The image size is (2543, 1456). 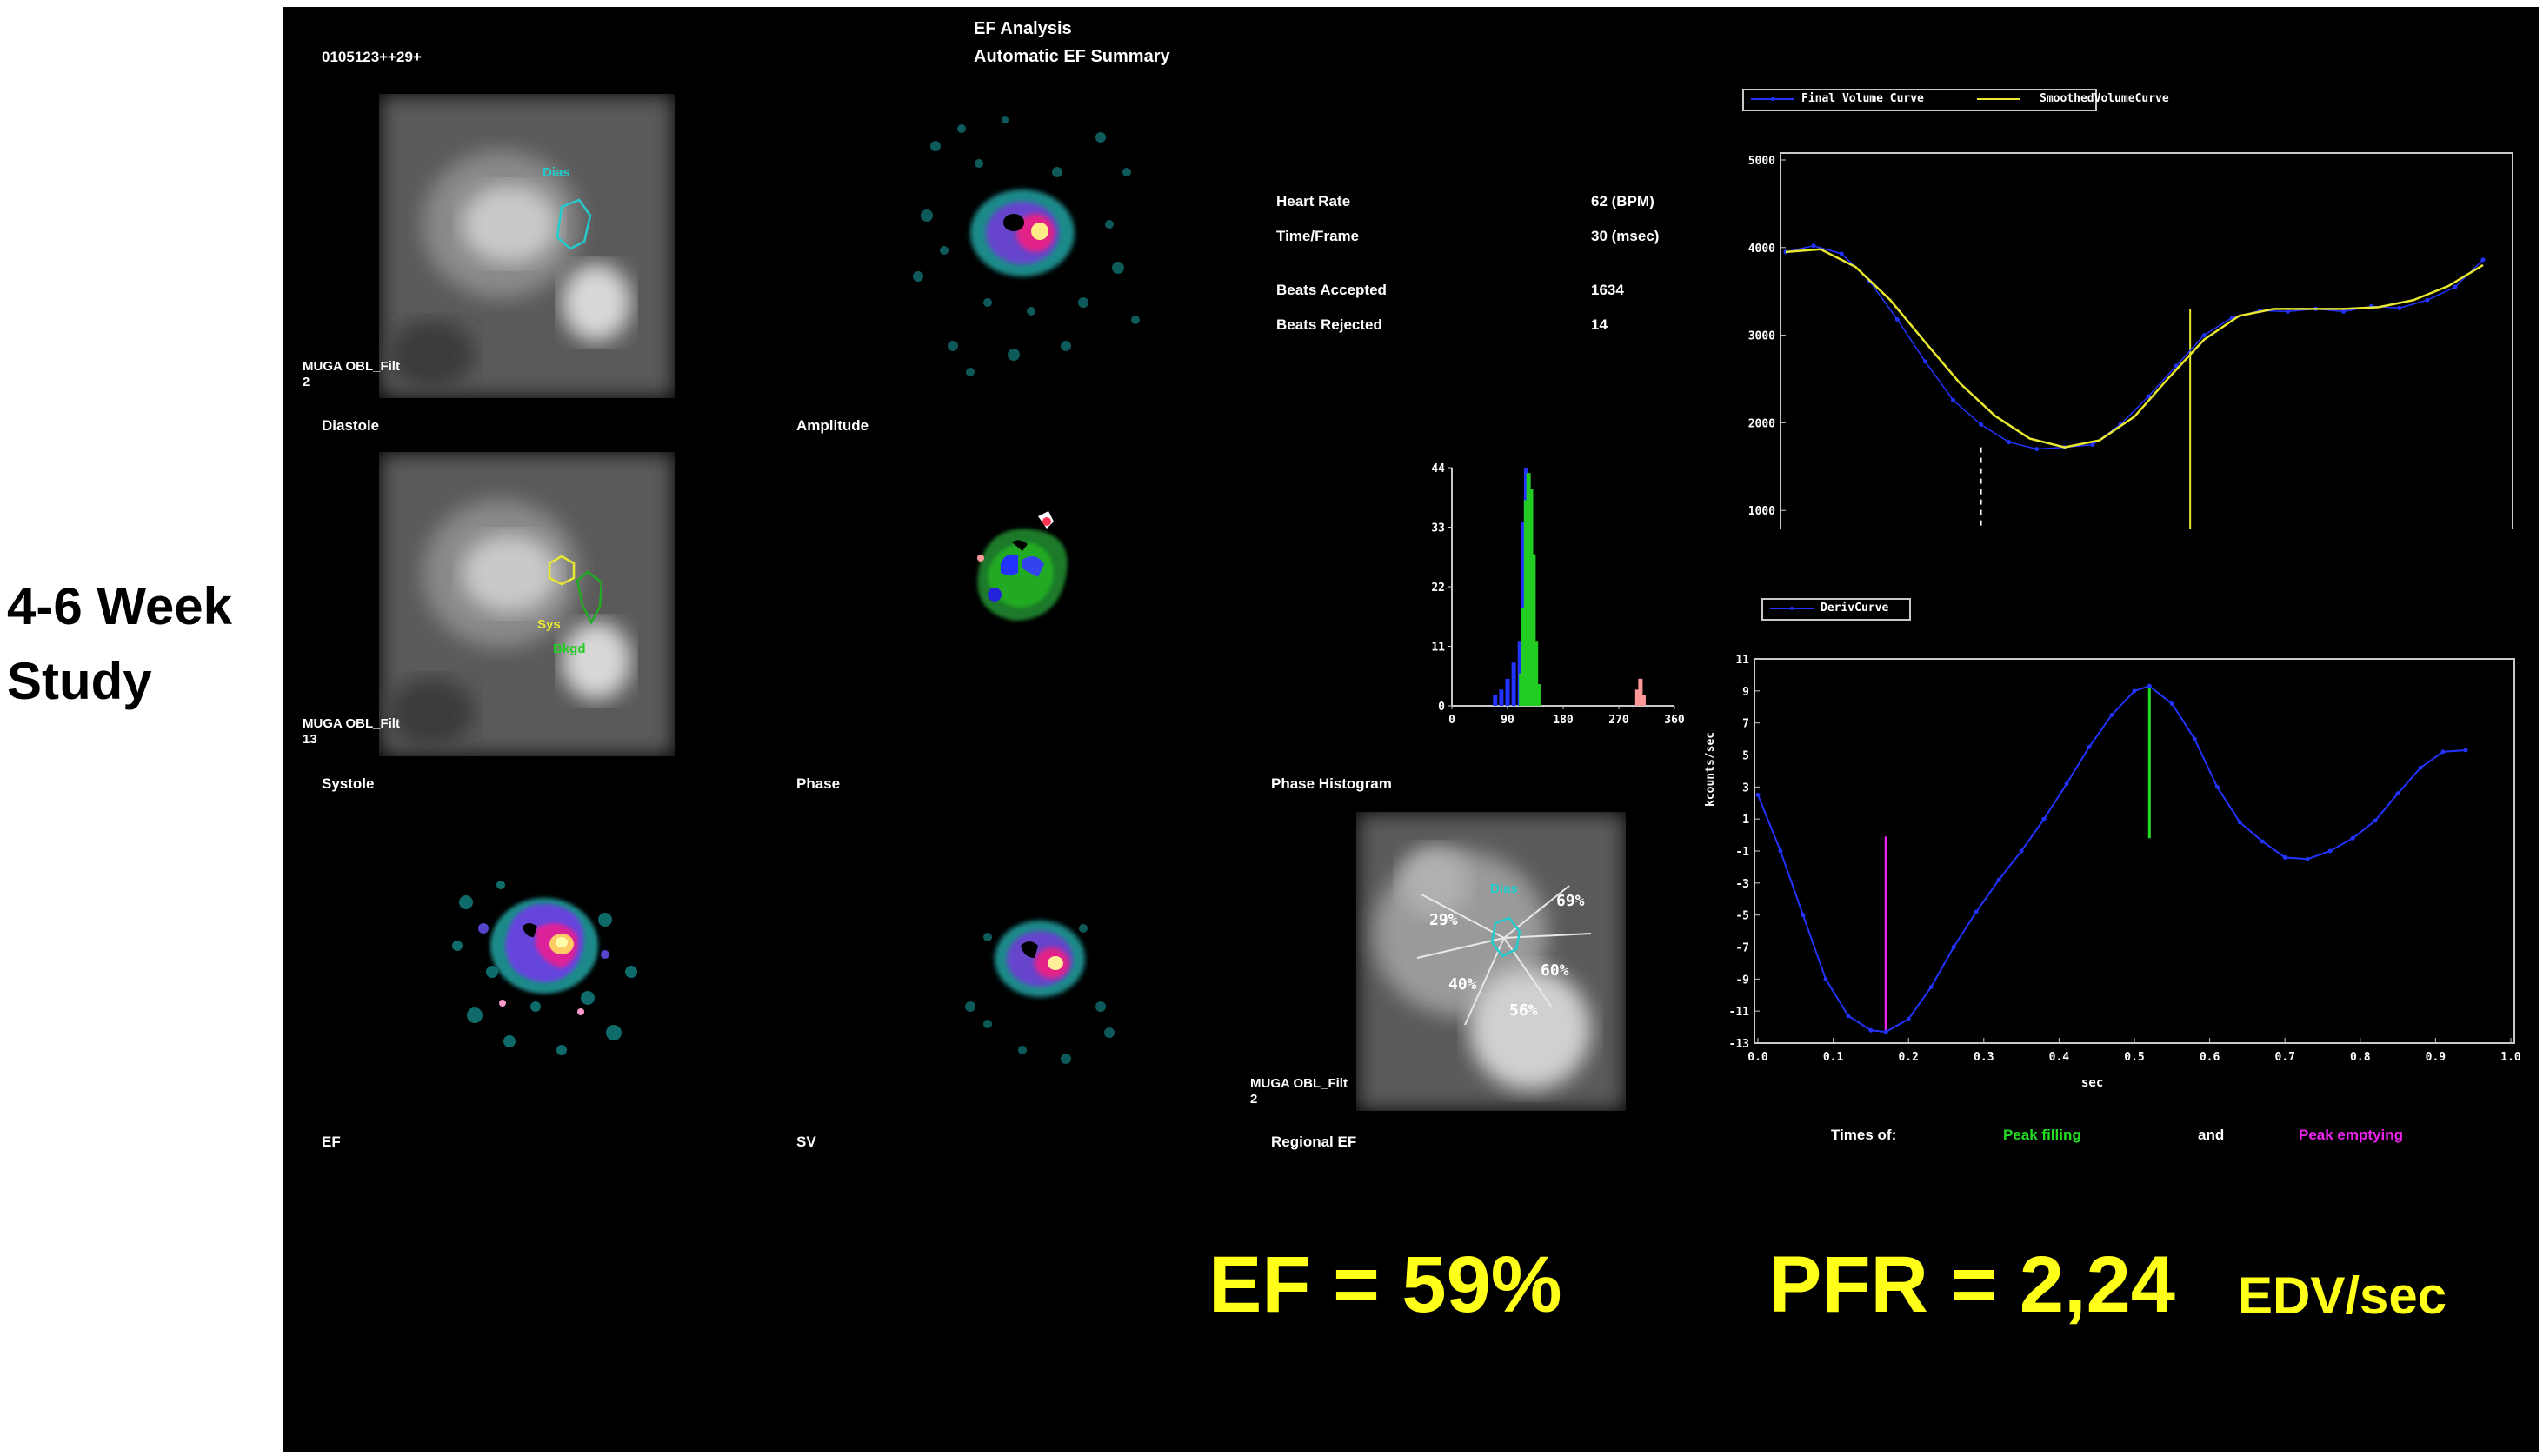 What do you see at coordinates (1570, 901) in the screenshot?
I see `sector-69: 69%` at bounding box center [1570, 901].